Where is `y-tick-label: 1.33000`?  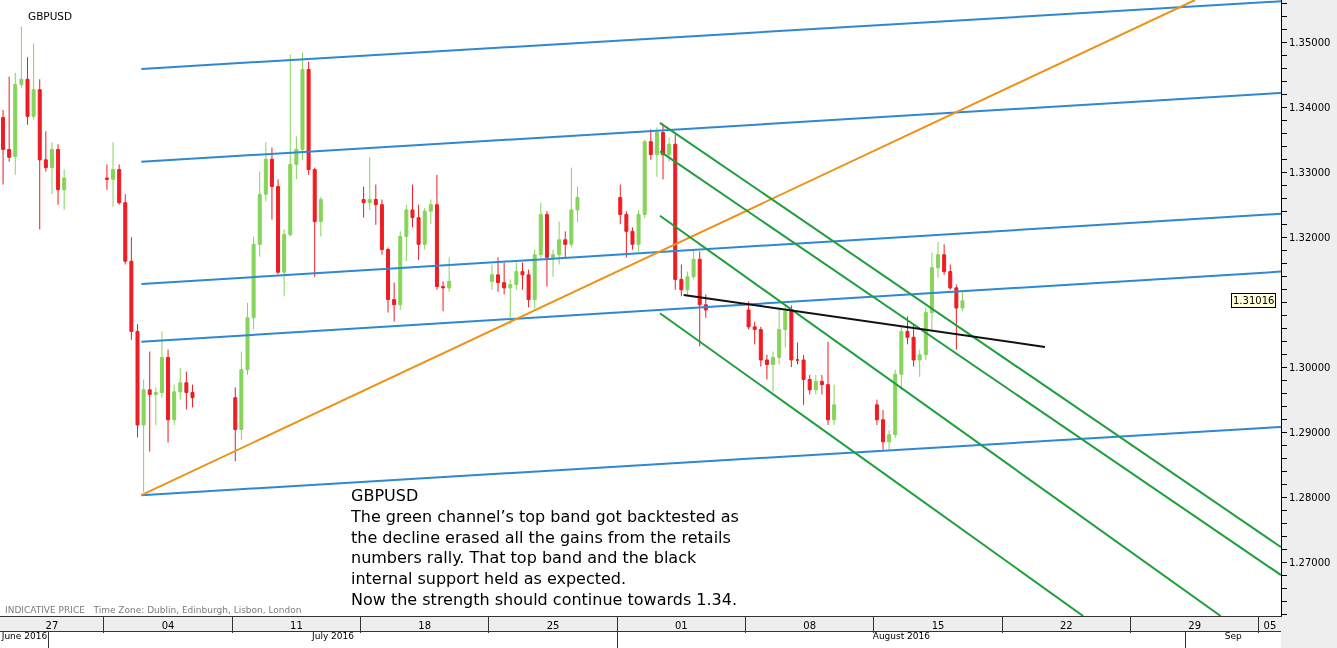
y-tick-label: 1.33000 is located at coordinates (1310, 172).